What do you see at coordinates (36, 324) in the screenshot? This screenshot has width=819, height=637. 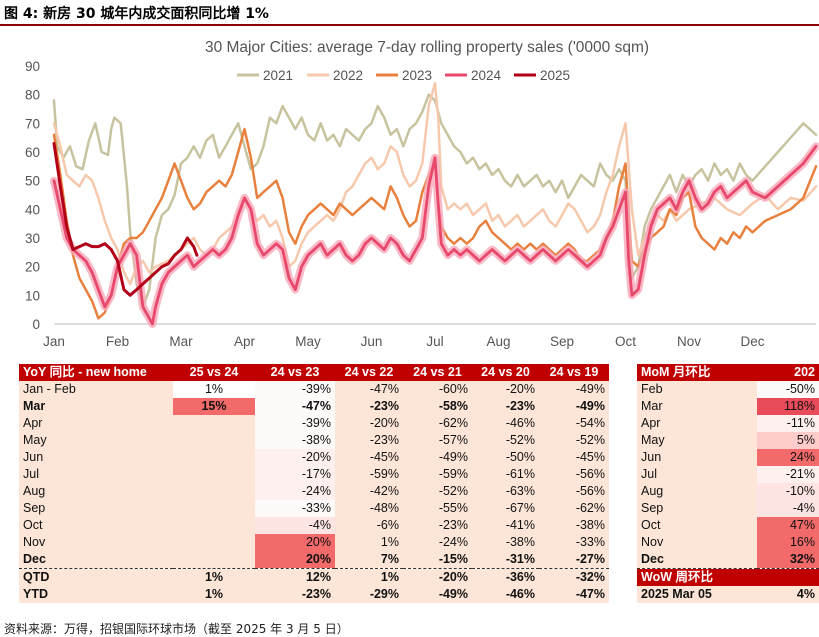 I see `y-tick-label: 0` at bounding box center [36, 324].